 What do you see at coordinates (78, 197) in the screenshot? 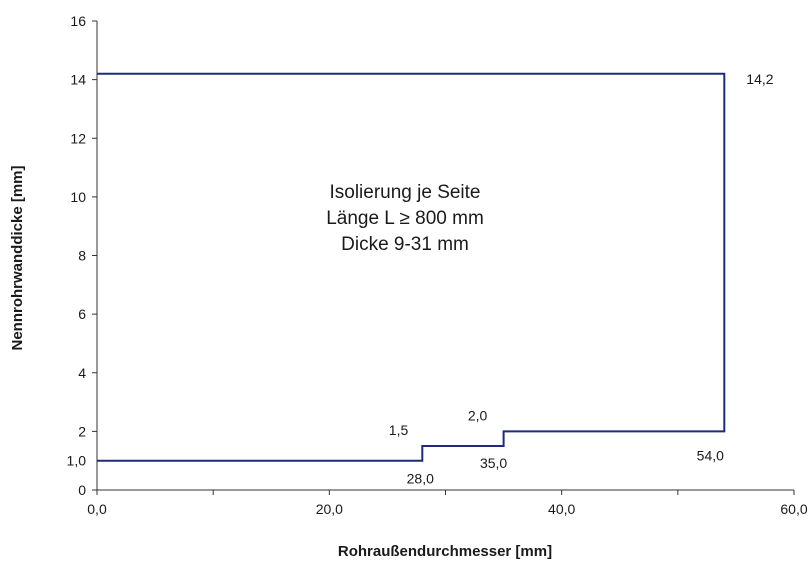
I see `y-tick-label: 10` at bounding box center [78, 197].